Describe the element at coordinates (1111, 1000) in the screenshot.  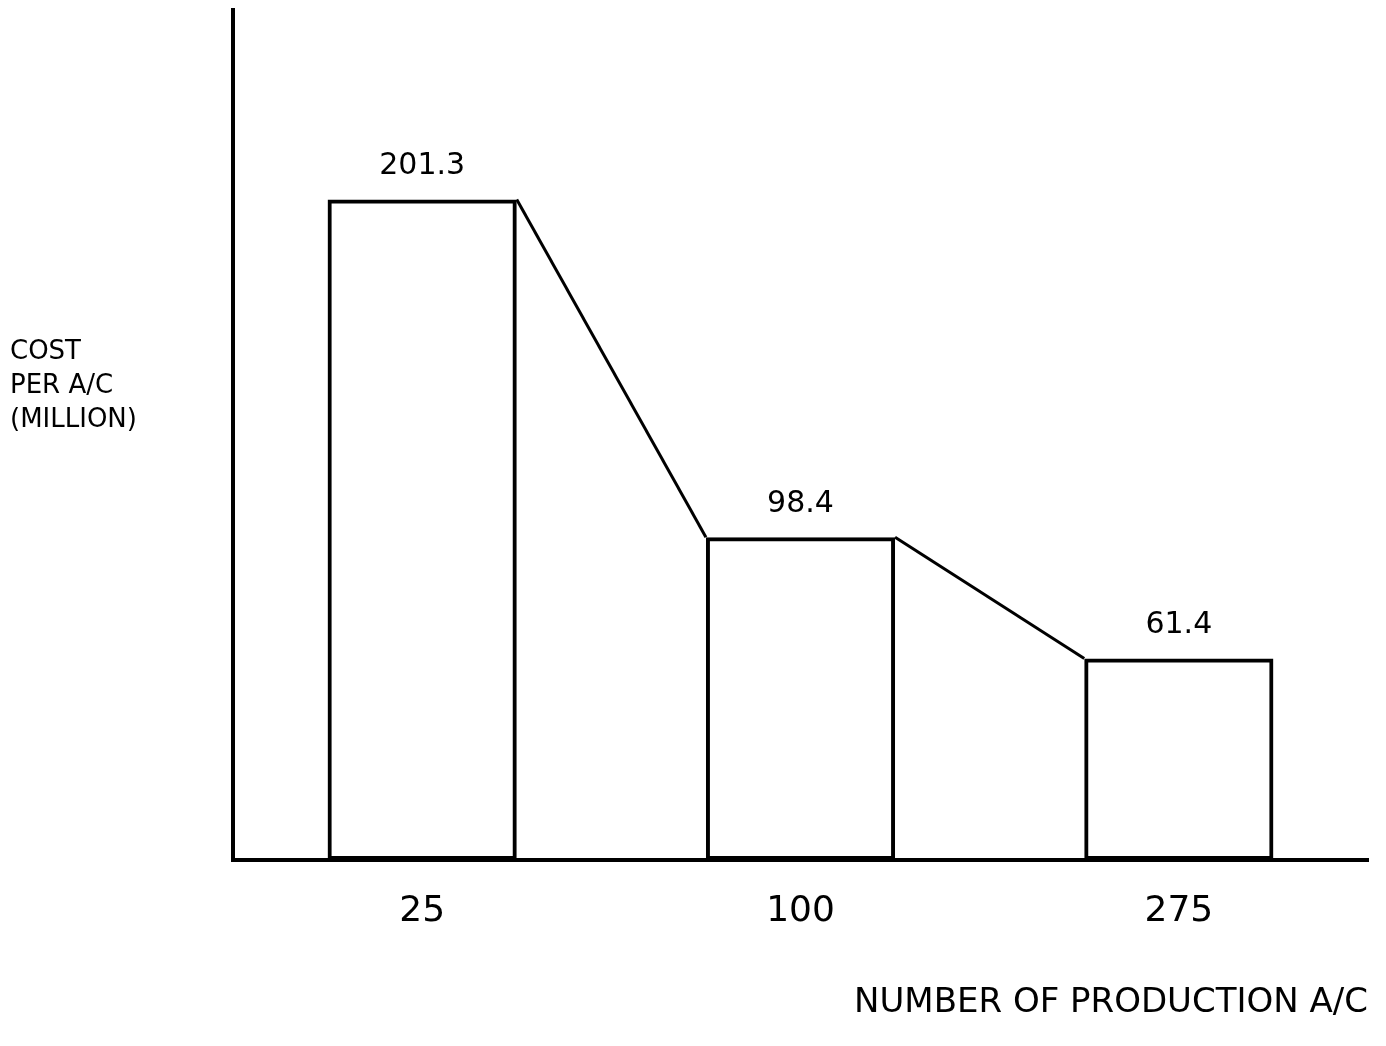
I see `x-axis-title: NUMBER OF PRODUCTION A/C` at that location.